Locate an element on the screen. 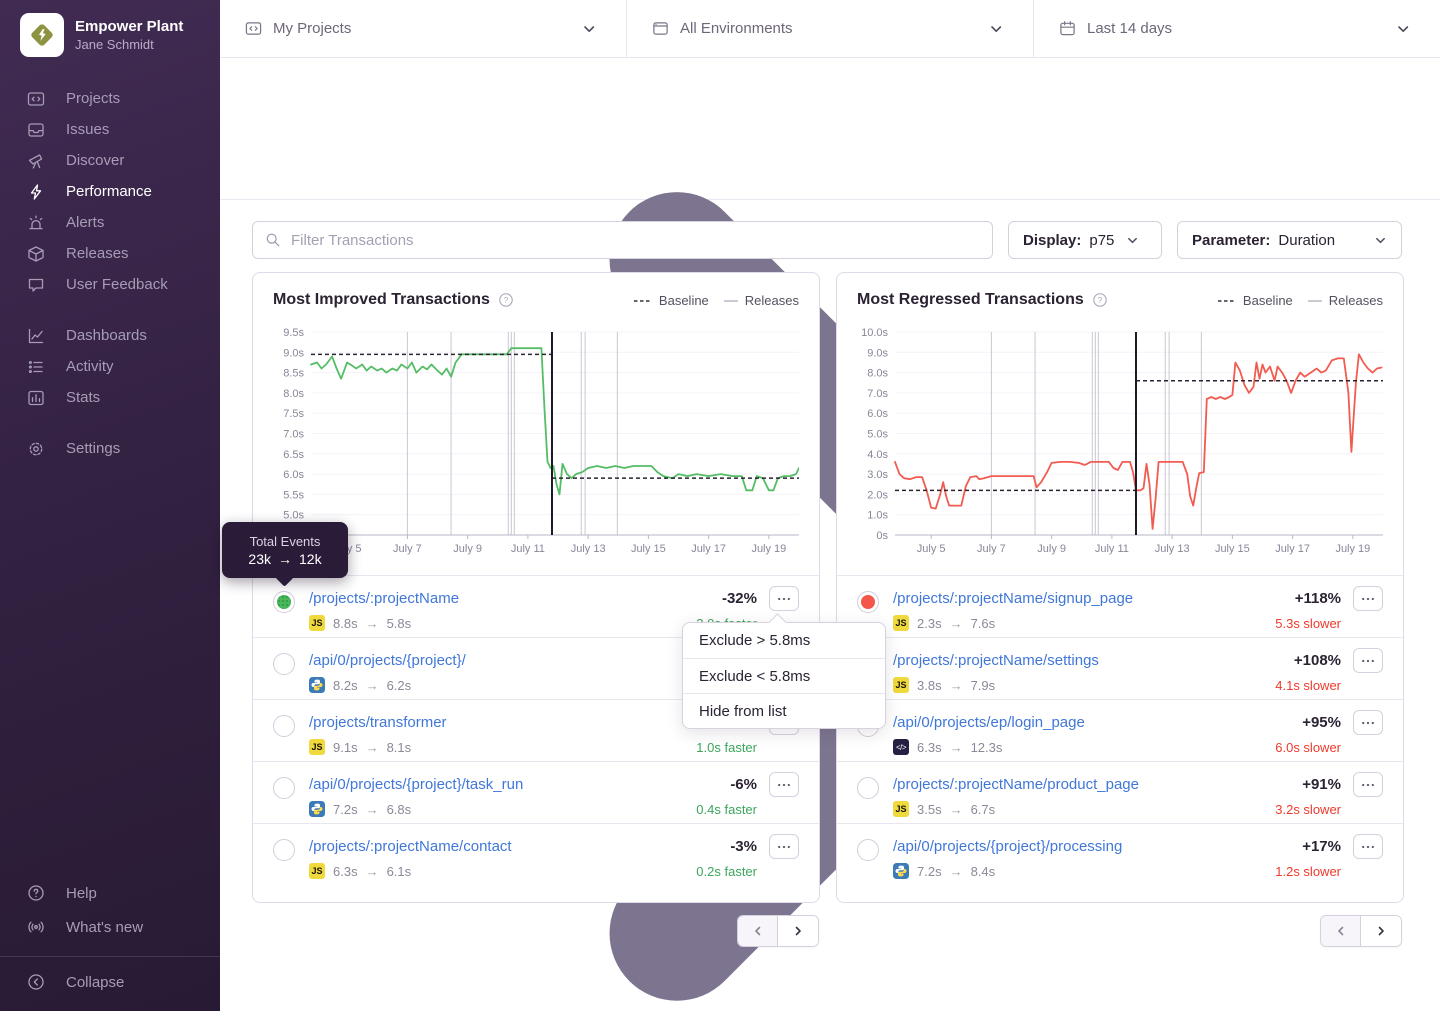  sidebar-item-settings: Settings is located at coordinates (110, 448).